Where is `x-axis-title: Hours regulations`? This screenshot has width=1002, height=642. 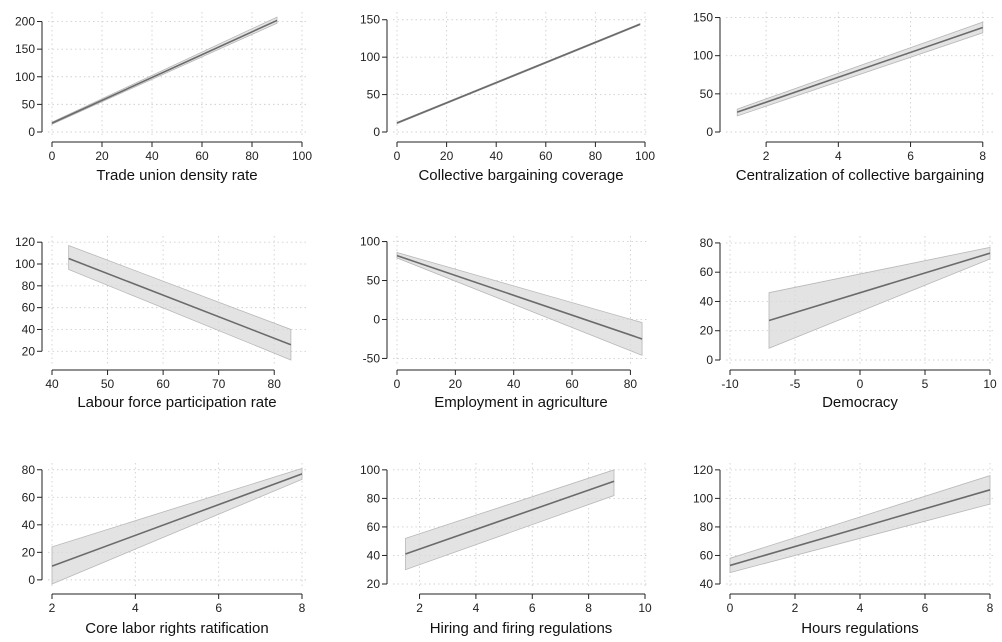 x-axis-title: Hours regulations is located at coordinates (860, 628).